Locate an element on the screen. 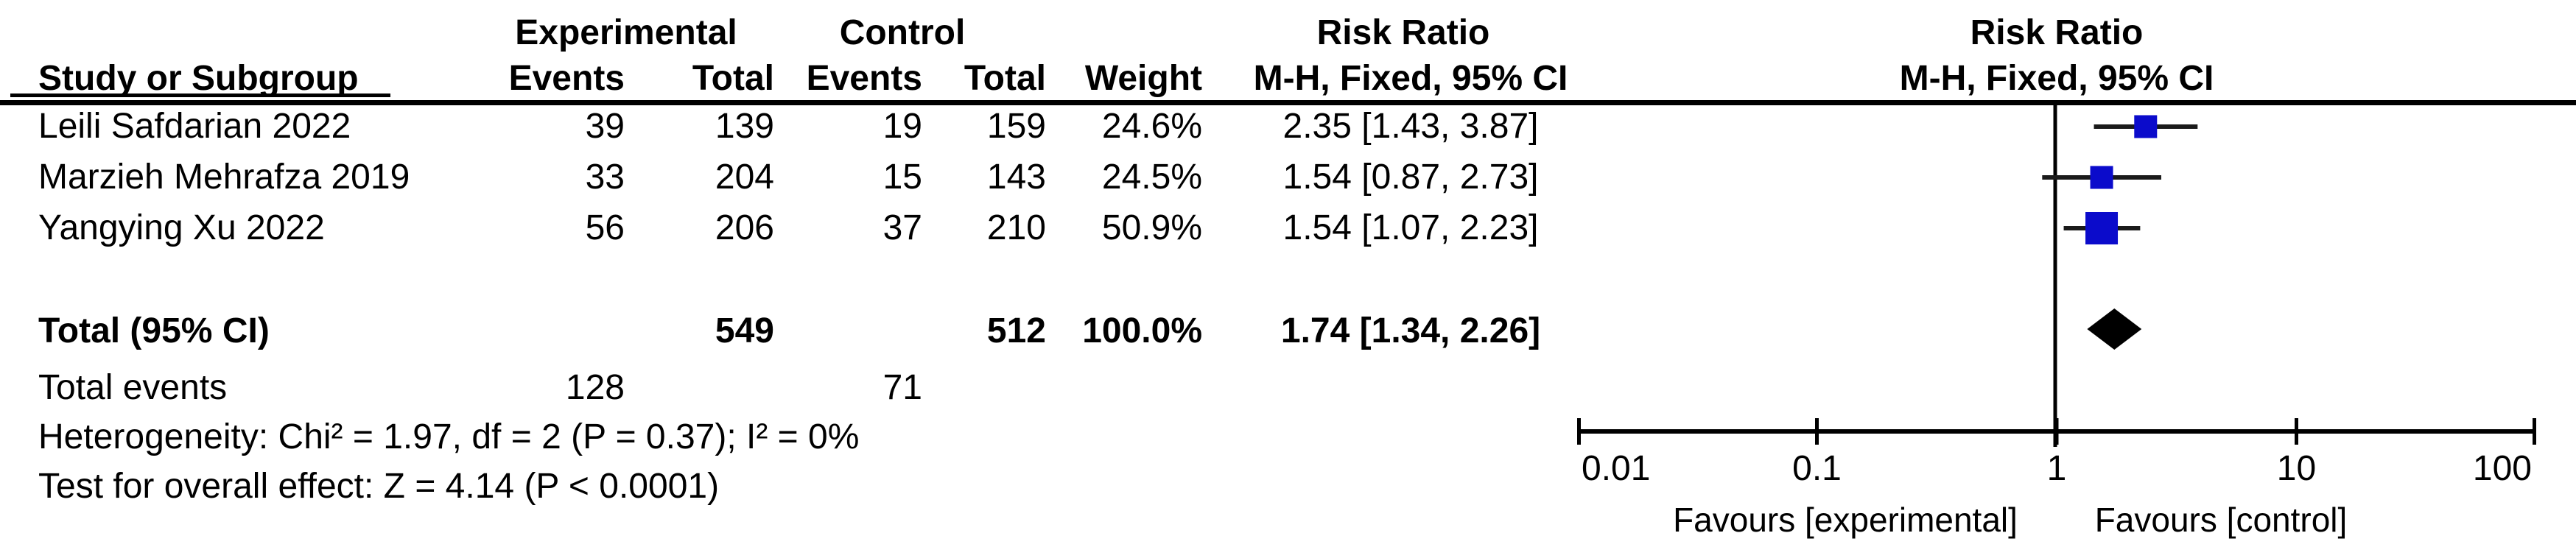 The width and height of the screenshot is (2576, 547). study-ctrl-events: 37 is located at coordinates (902, 227).